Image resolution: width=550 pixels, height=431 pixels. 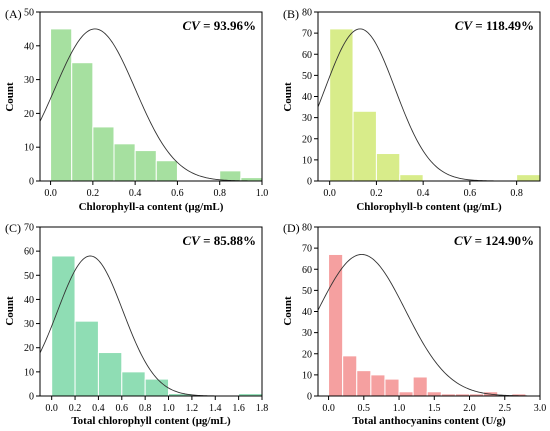 What do you see at coordinates (151, 421) in the screenshot?
I see `x-axis-title: Total chlorophyll content (μg/mL)` at bounding box center [151, 421].